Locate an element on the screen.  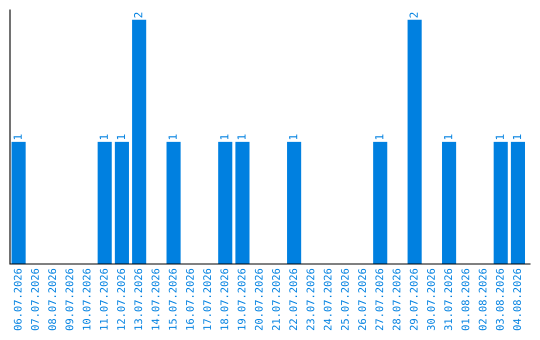
x-tick-label: 19.07.2026 is located at coordinates (242, 299).